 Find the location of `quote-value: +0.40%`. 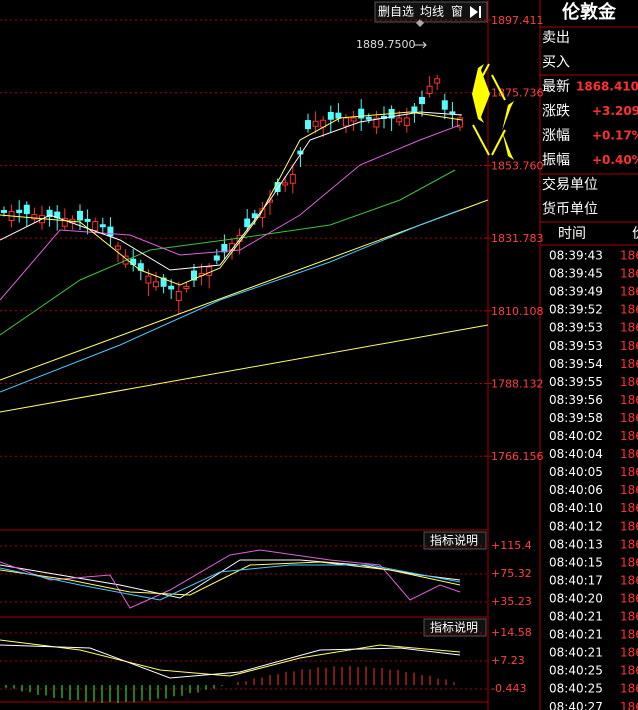

quote-value: +0.40% is located at coordinates (615, 160).